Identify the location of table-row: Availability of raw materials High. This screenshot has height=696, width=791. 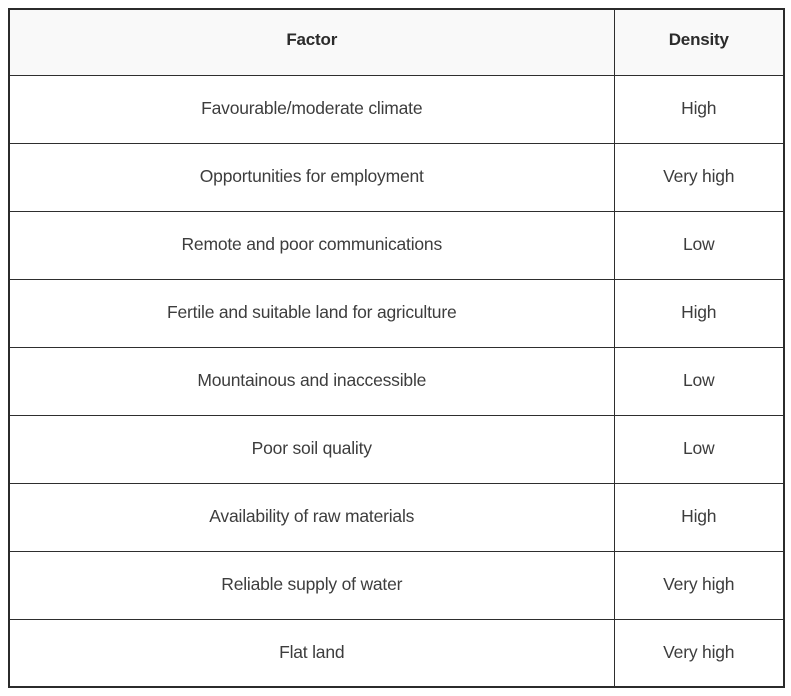
(396, 517).